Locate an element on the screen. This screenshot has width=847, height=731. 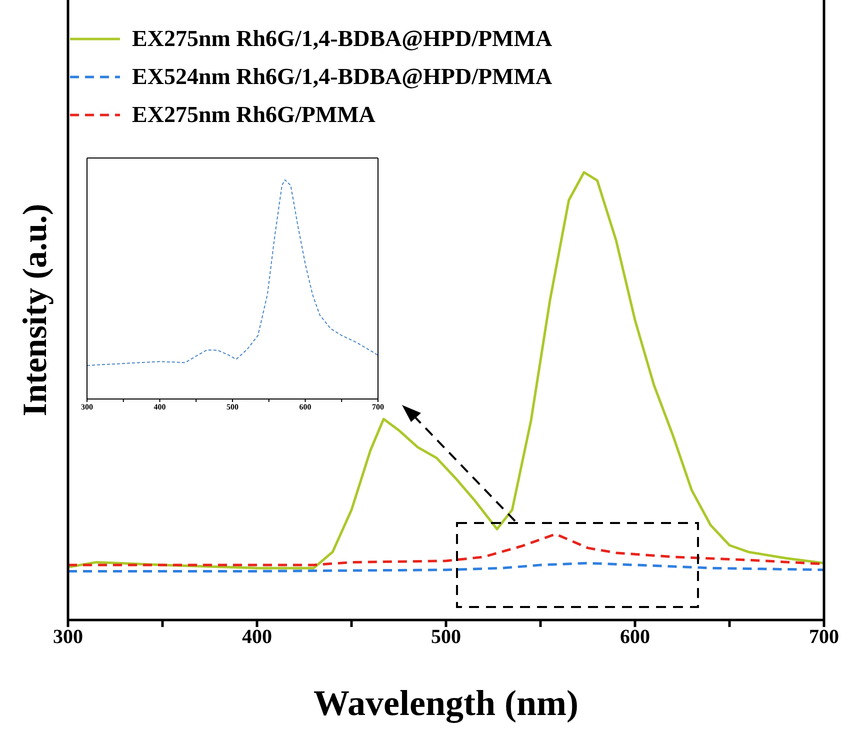
y-axis-title: Intensity (a.u.) is located at coordinates (35, 310).